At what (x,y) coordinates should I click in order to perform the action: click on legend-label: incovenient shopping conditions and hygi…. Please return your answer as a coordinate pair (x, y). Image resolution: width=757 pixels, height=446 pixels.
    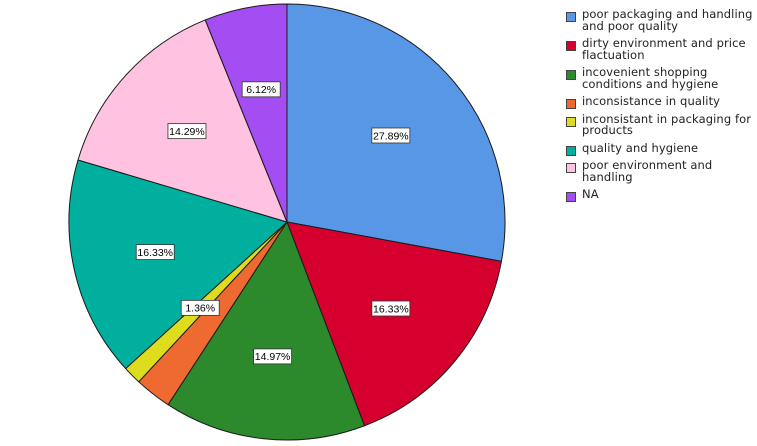
    Looking at the image, I should click on (650, 78).